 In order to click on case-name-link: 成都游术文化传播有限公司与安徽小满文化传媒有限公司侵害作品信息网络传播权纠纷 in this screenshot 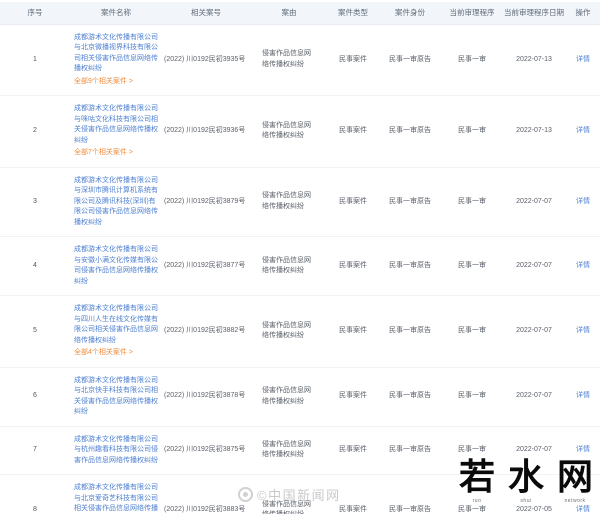, I will do `click(116, 265)`.